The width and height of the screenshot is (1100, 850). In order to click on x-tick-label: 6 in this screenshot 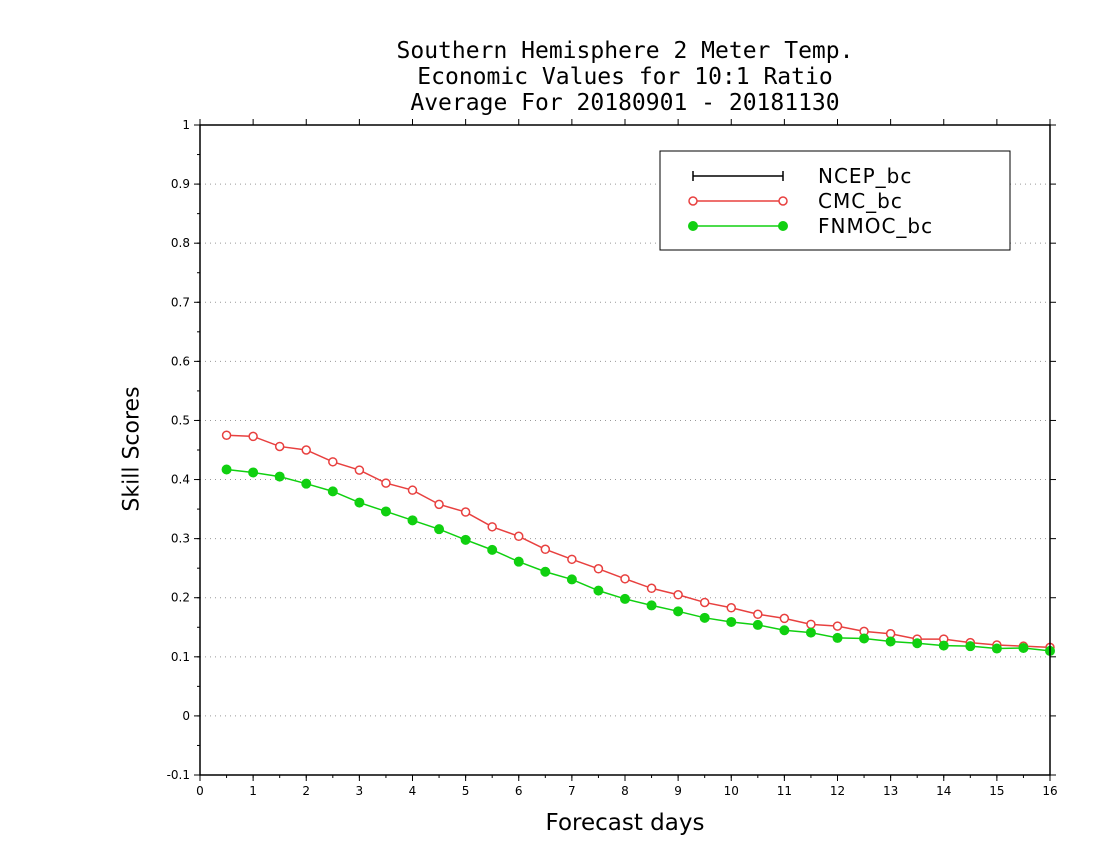, I will do `click(519, 791)`.